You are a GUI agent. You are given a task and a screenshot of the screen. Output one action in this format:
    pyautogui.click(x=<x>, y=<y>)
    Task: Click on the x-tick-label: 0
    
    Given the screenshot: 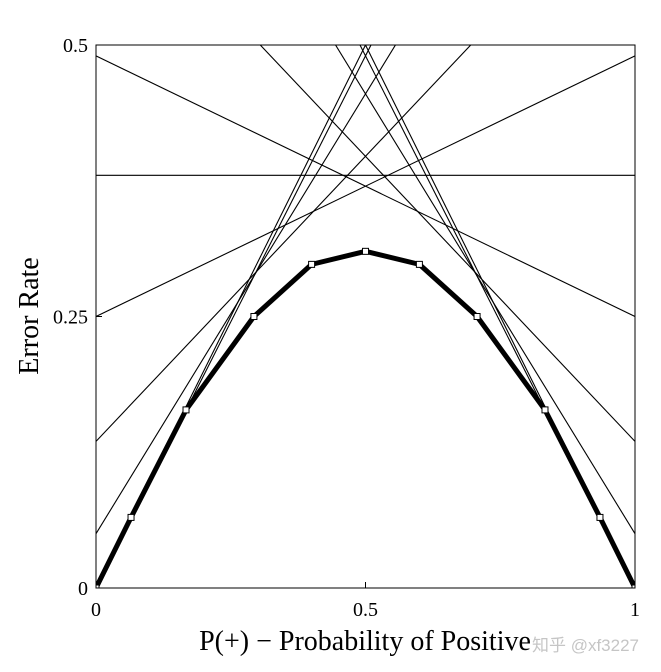 What is the action you would take?
    pyautogui.click(x=96, y=610)
    